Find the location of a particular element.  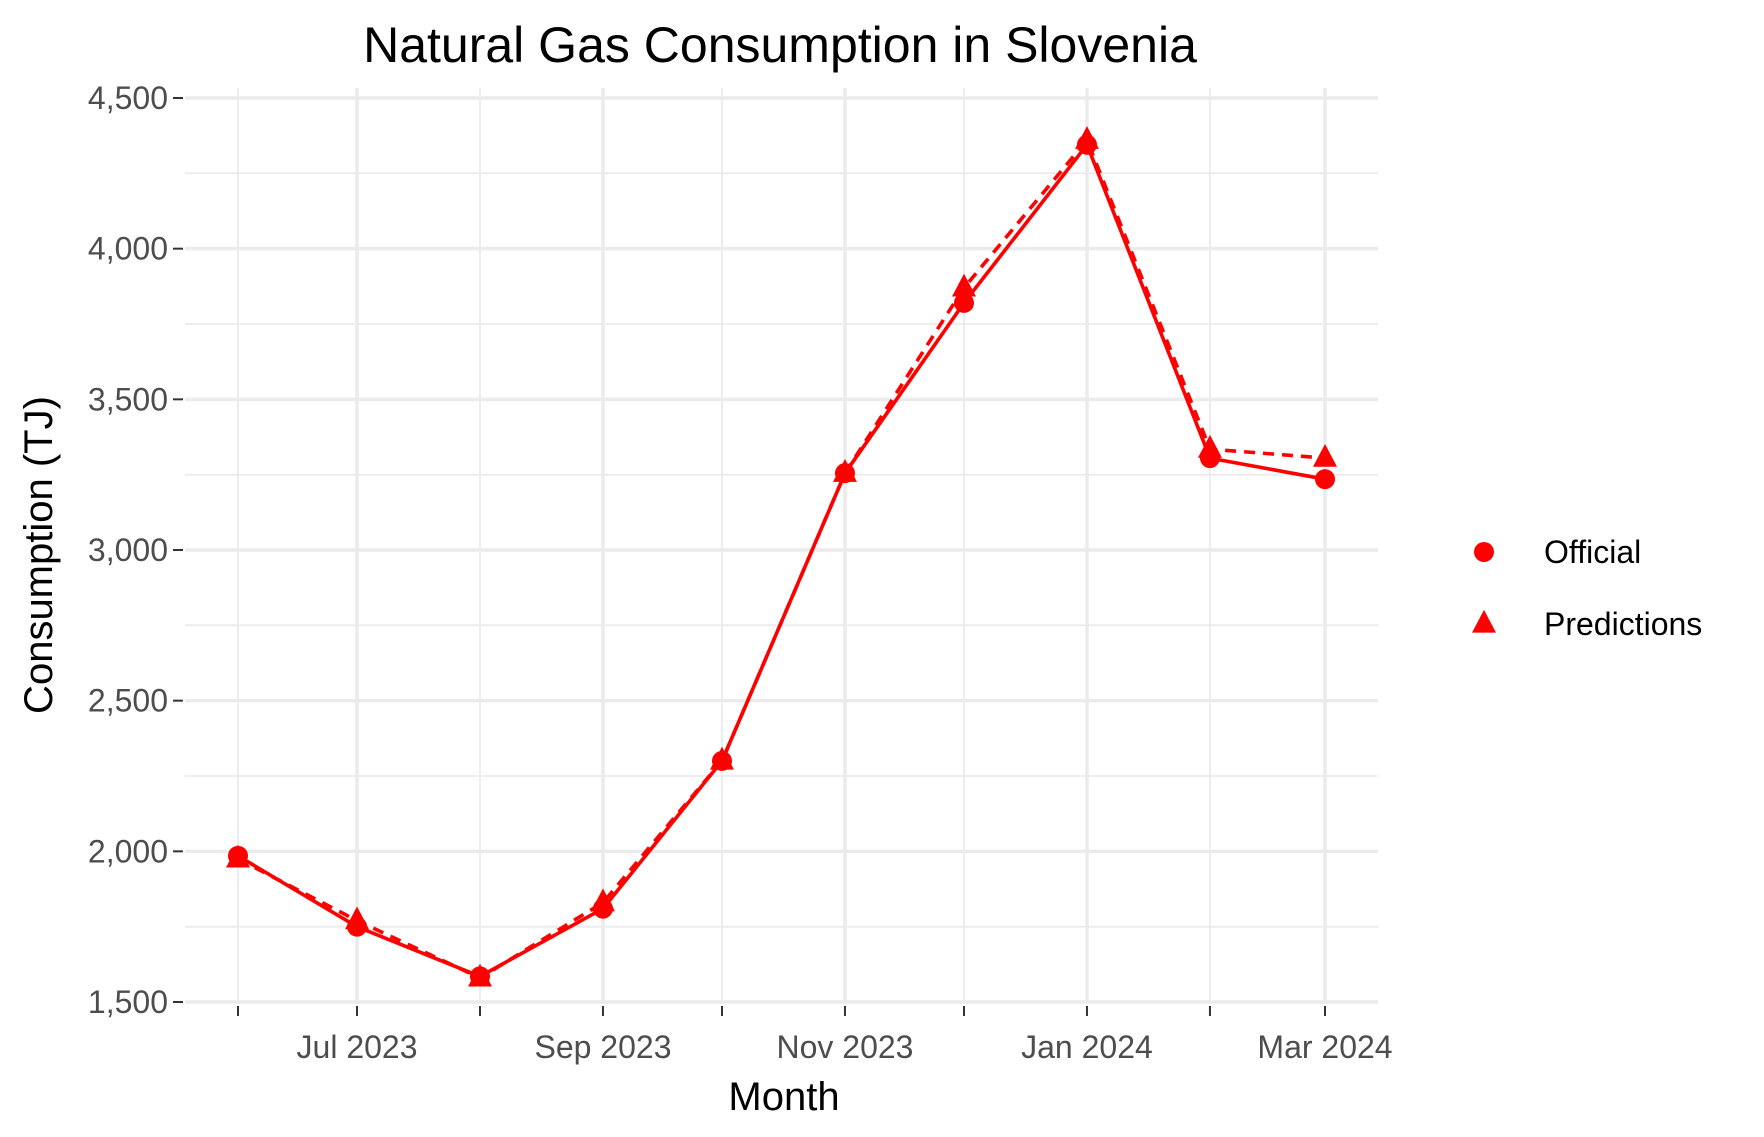

legend-key-predictions is located at coordinates (1484, 621).